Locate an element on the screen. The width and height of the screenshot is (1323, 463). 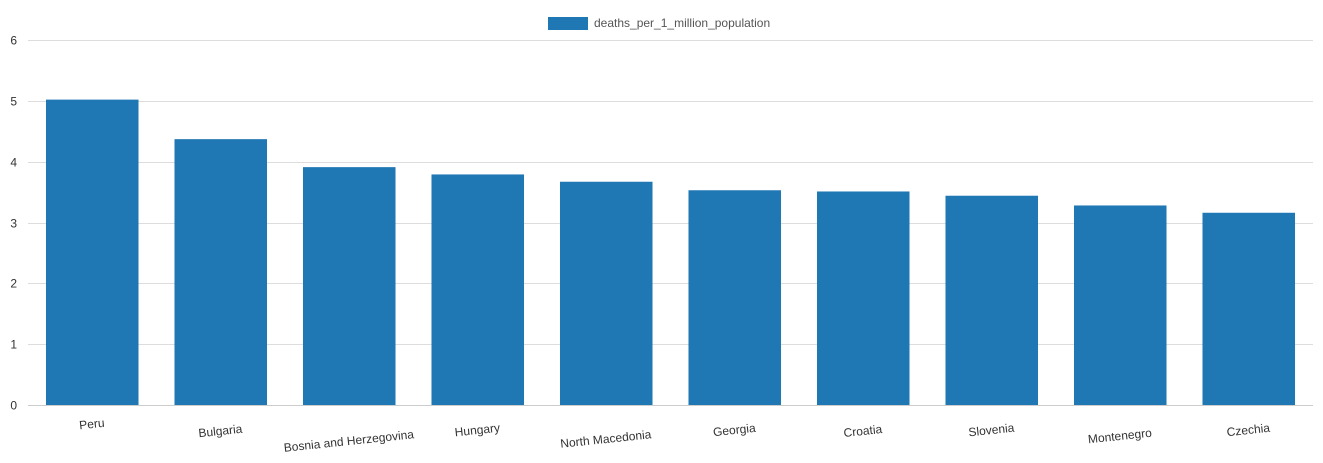
y-tick-label-0: 0 is located at coordinates (13, 406).